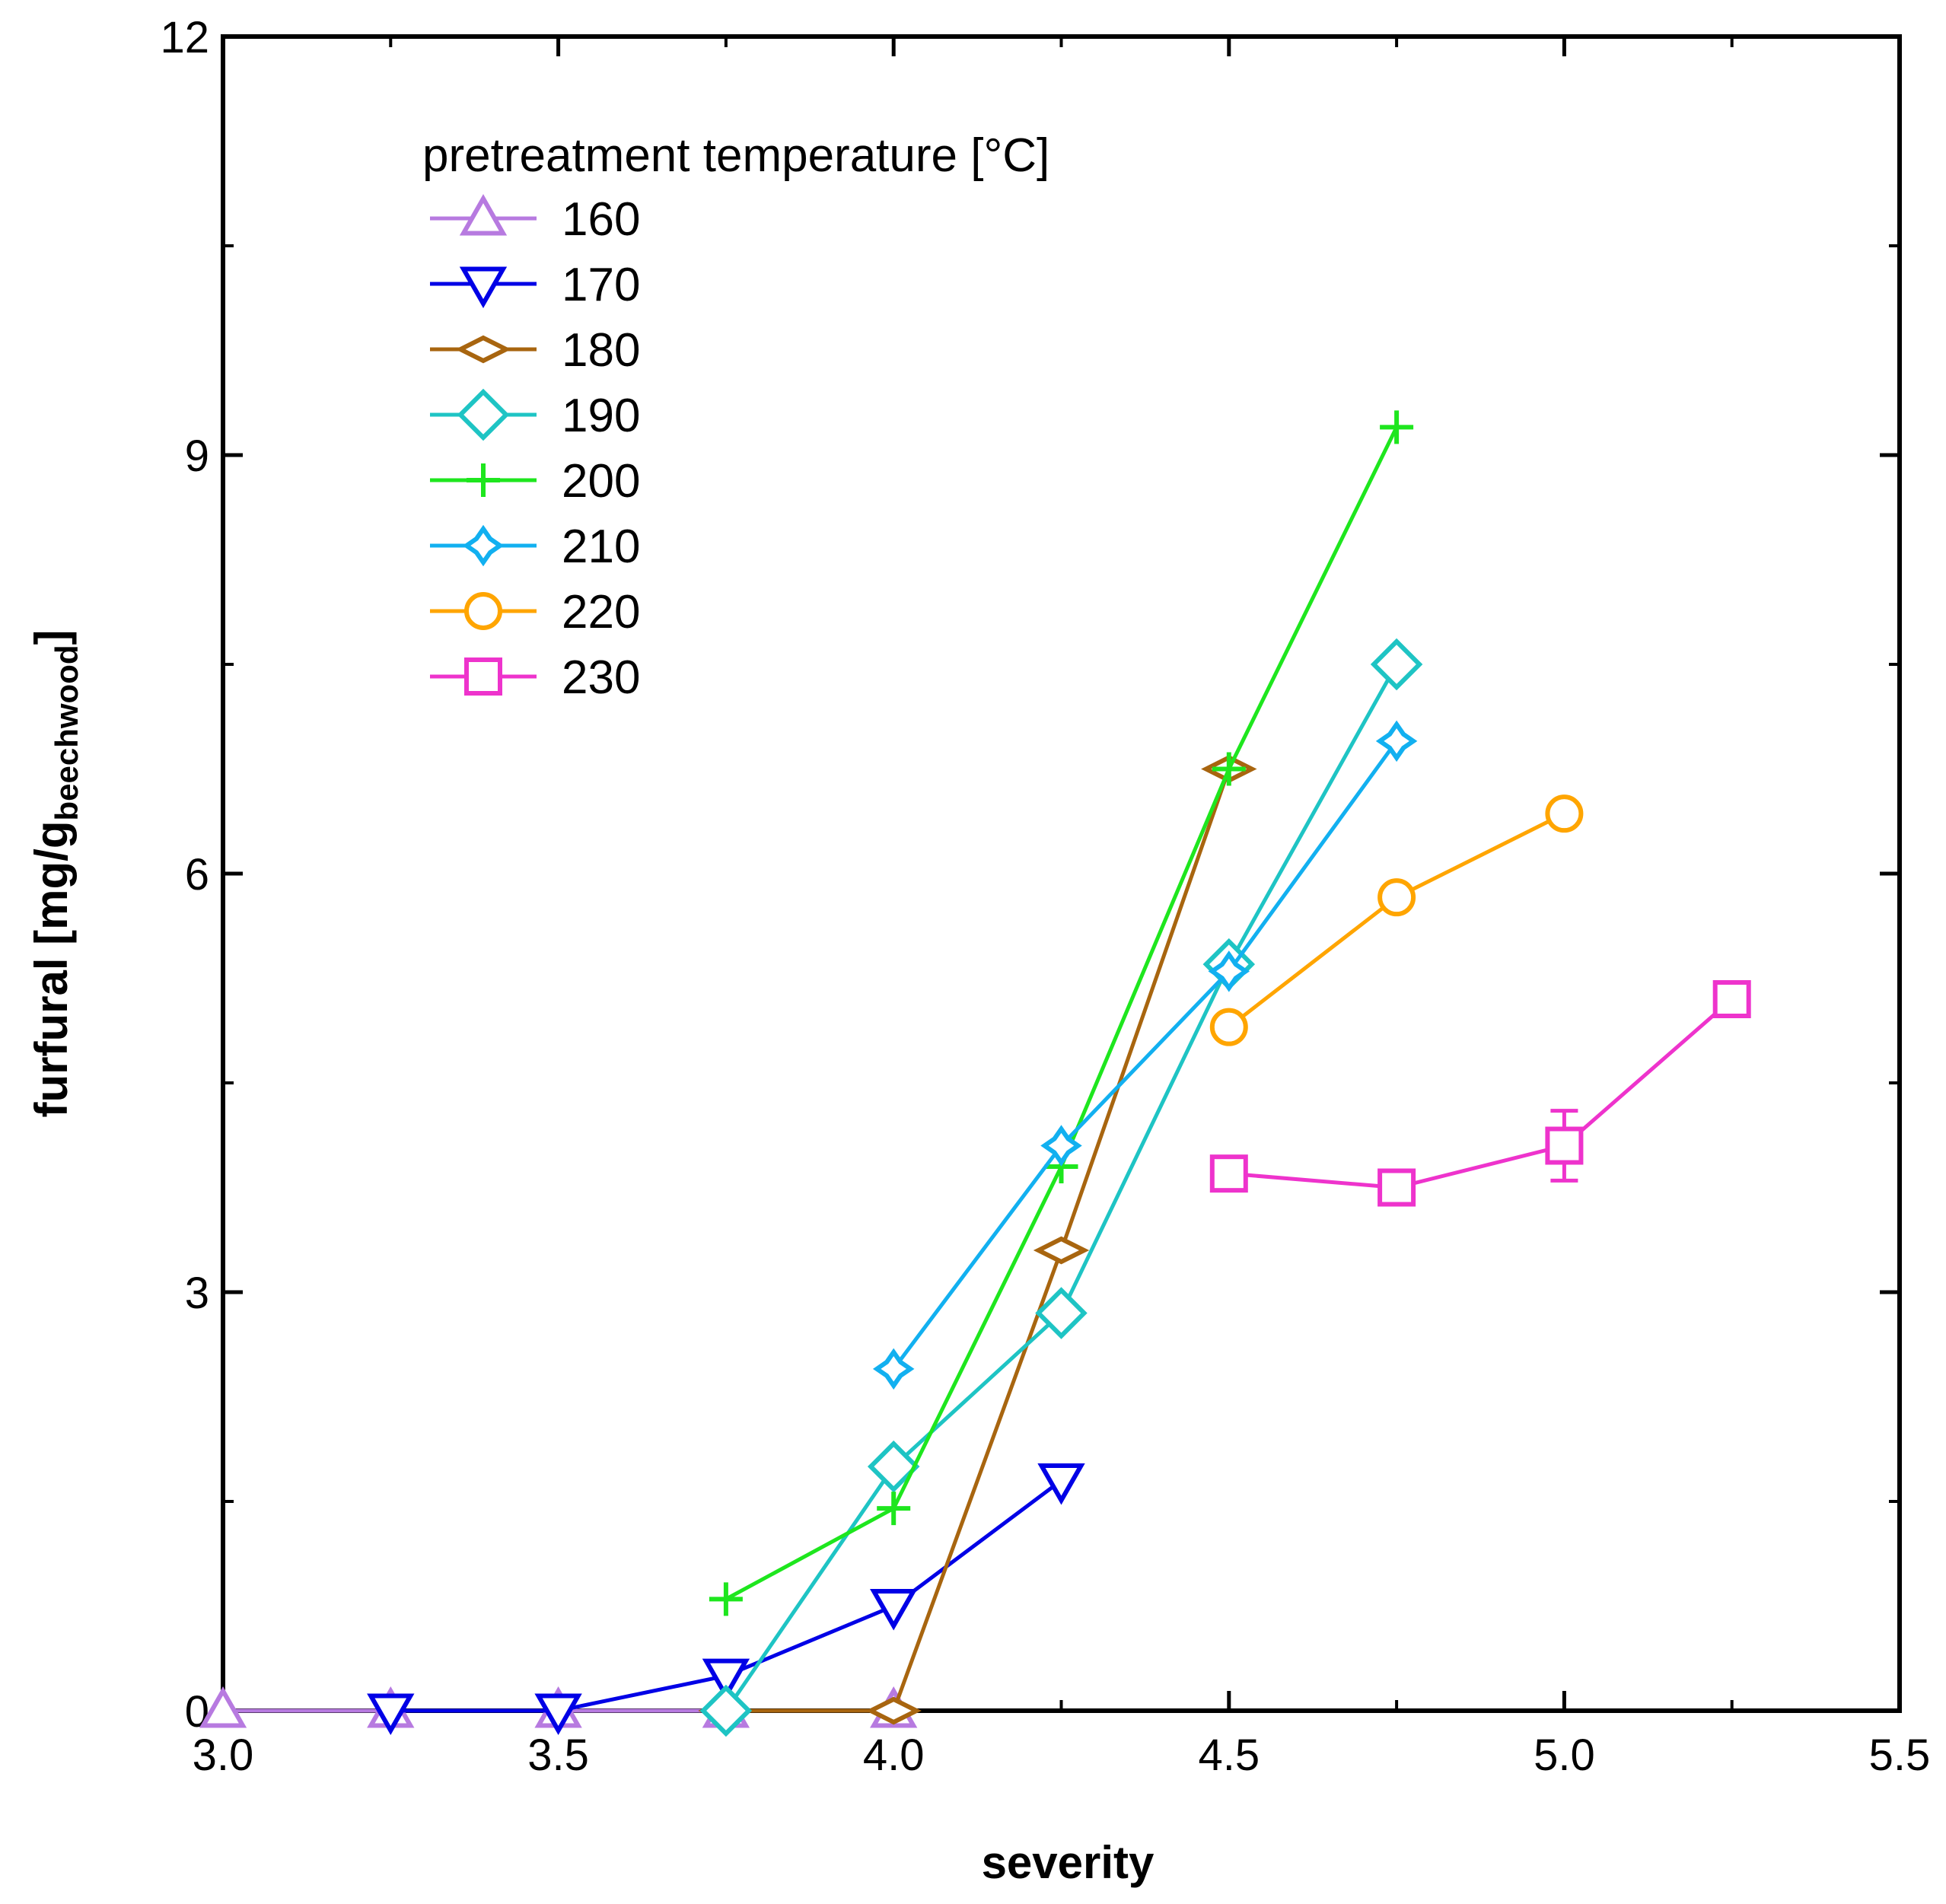 The width and height of the screenshot is (1946, 1904). I want to click on x-tick-label: 3.5, so click(558, 1755).